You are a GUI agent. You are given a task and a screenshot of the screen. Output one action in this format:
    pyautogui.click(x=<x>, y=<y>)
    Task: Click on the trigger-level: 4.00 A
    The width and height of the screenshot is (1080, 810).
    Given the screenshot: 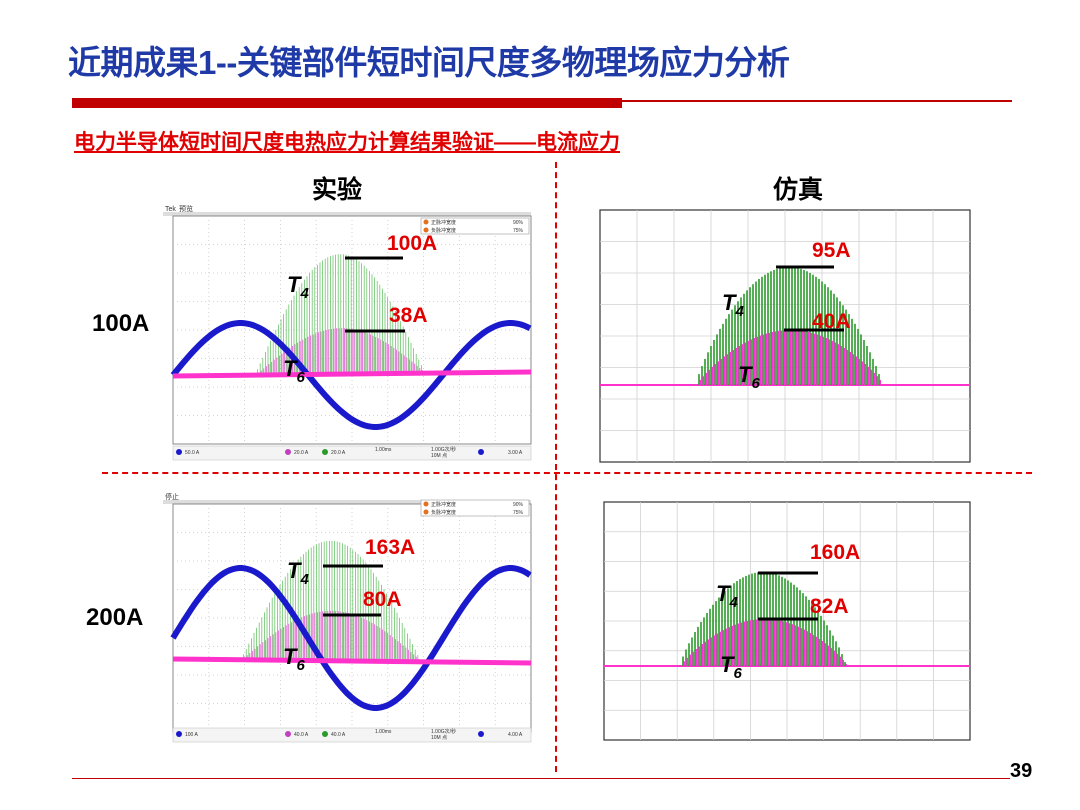 What is the action you would take?
    pyautogui.click(x=515, y=735)
    